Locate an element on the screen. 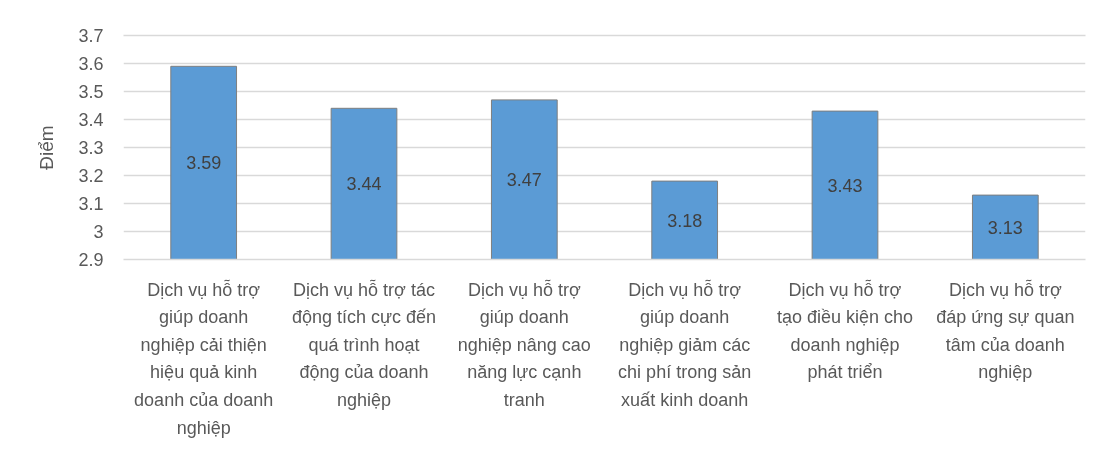  x-tick-label: Dịch vụ hỗ trợ giúp doanh nghiệp cải thiện hiệu quả kinh doanh của doanh nghiệp is located at coordinates (204, 358).